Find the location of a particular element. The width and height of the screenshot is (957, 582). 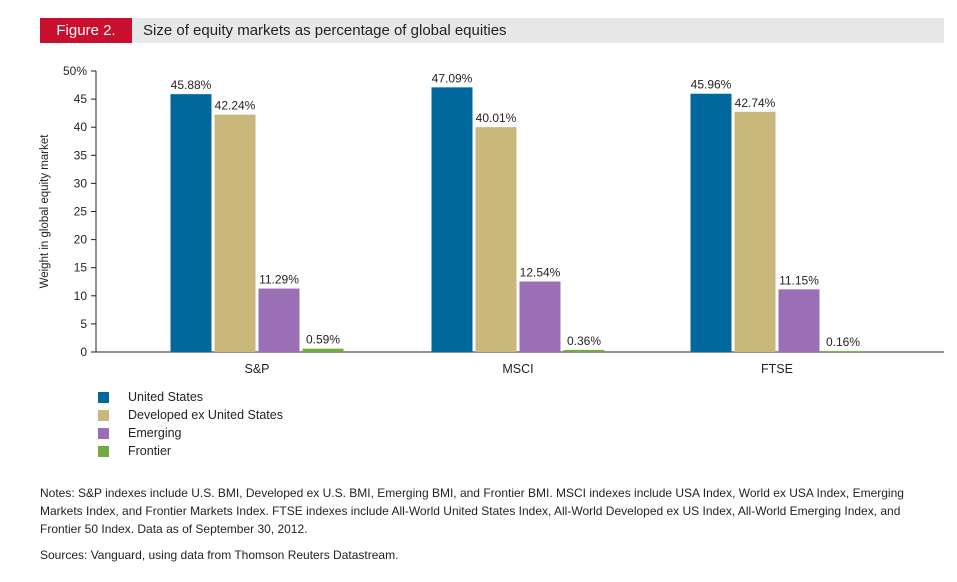

bar-value-label: 45.96% is located at coordinates (711, 85).